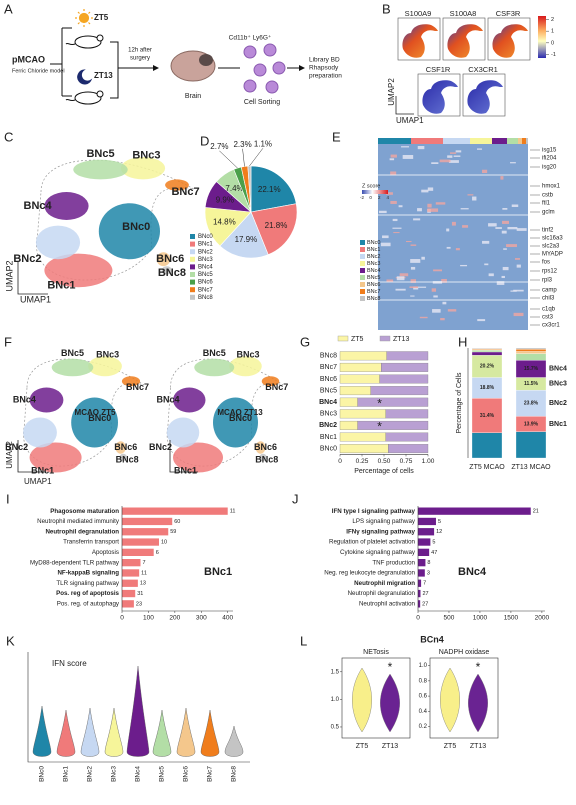  Describe the element at coordinates (484, 95) in the screenshot. I see `umap-frame` at that location.